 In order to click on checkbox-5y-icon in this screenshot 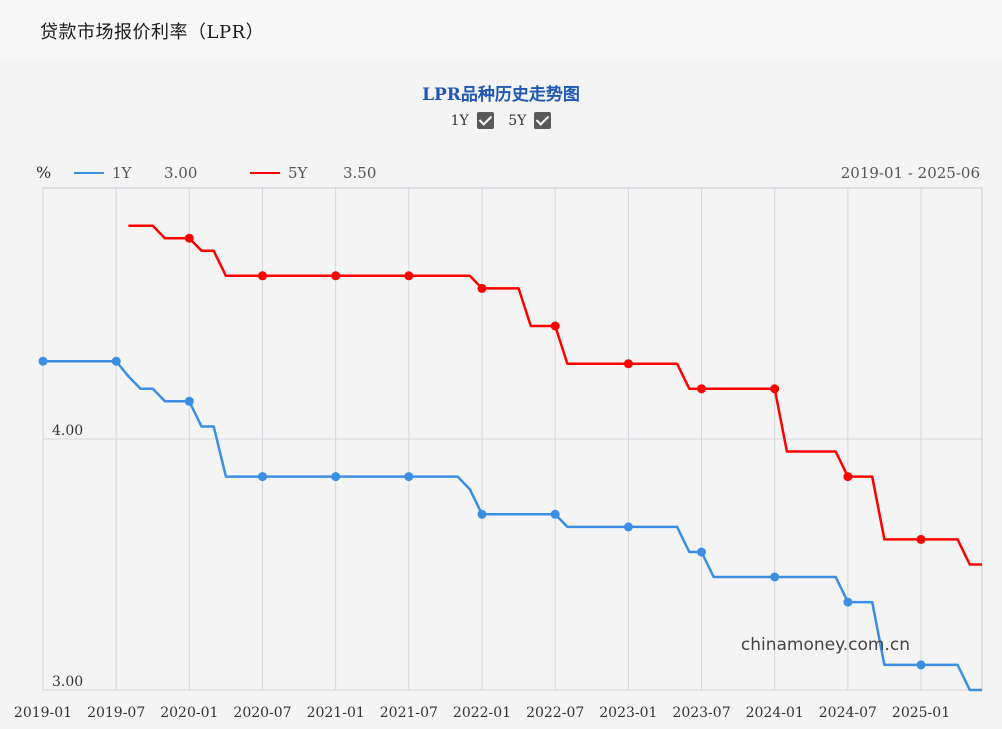, I will do `click(543, 120)`.